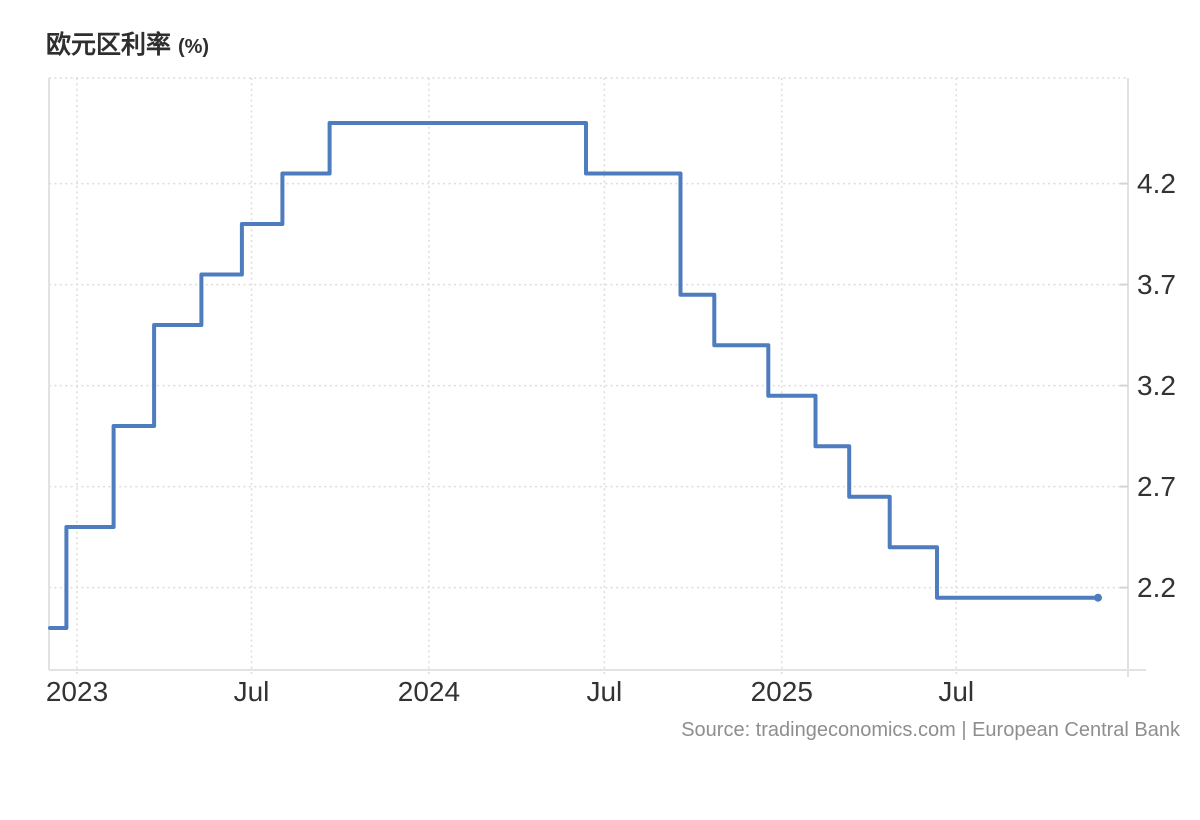 This screenshot has height=820, width=1200. Describe the element at coordinates (1156, 183) in the screenshot. I see `y-tick-label: 4.2` at that location.